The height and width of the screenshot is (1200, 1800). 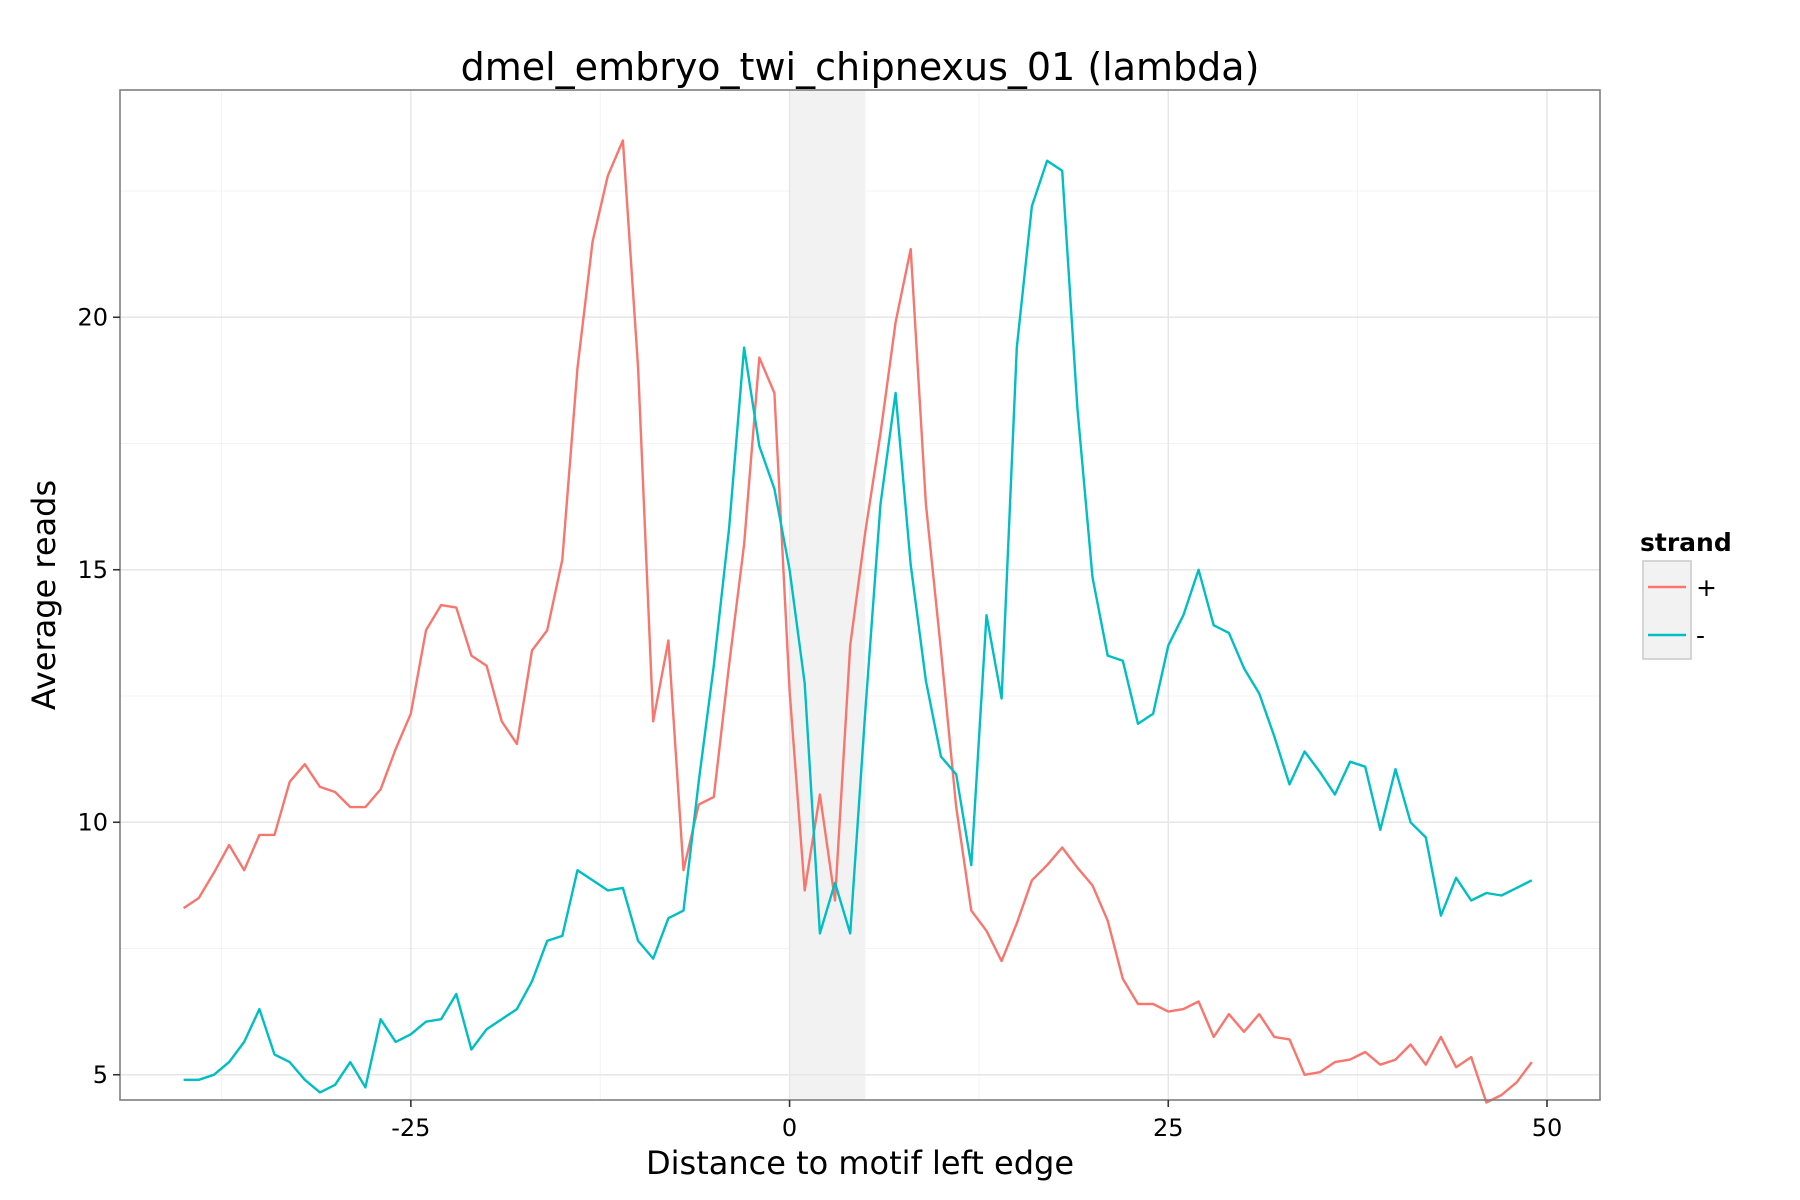 What do you see at coordinates (1700, 635) in the screenshot?
I see `legend-label-minus: -` at bounding box center [1700, 635].